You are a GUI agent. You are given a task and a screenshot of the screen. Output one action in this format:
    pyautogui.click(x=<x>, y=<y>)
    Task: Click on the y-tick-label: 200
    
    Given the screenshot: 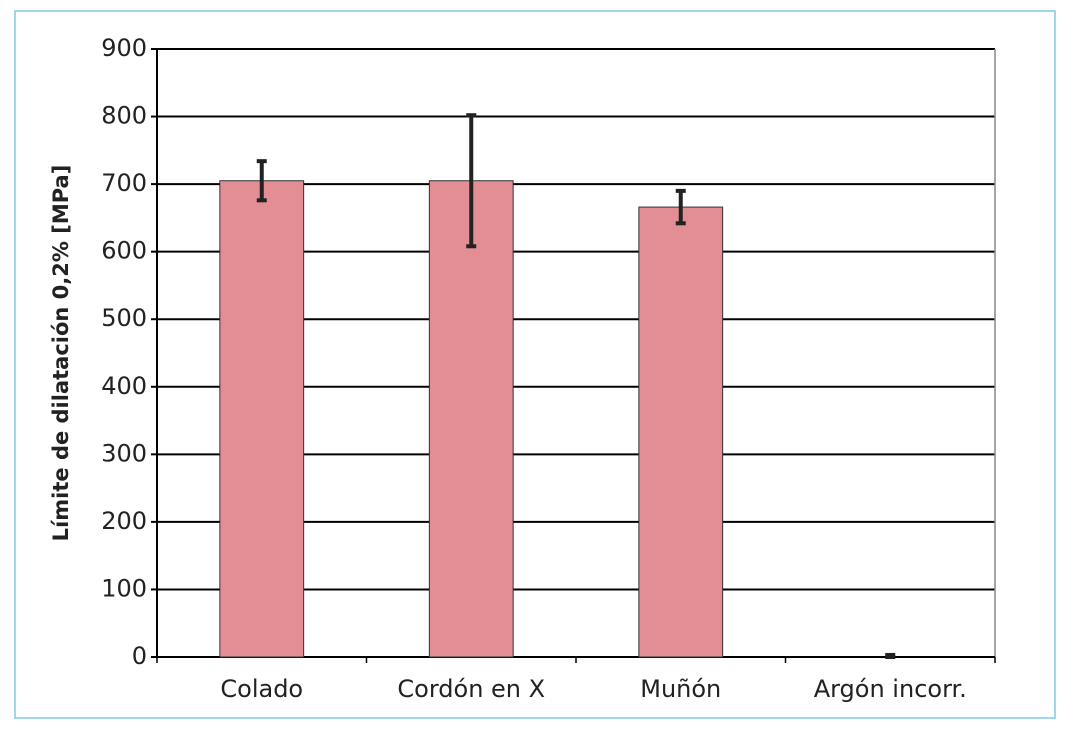 What is the action you would take?
    pyautogui.click(x=124, y=521)
    